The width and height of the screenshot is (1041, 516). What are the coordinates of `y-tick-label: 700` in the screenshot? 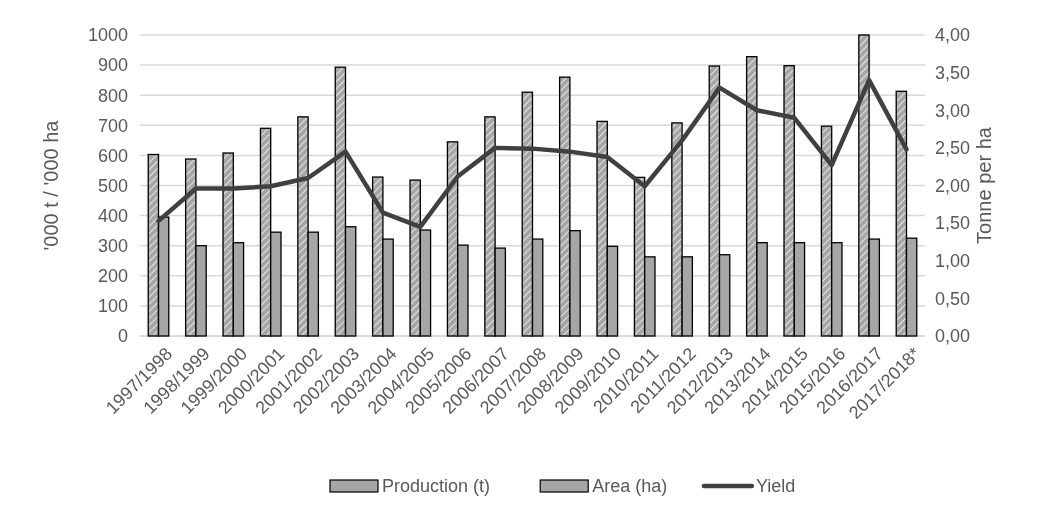 It's located at (112, 125).